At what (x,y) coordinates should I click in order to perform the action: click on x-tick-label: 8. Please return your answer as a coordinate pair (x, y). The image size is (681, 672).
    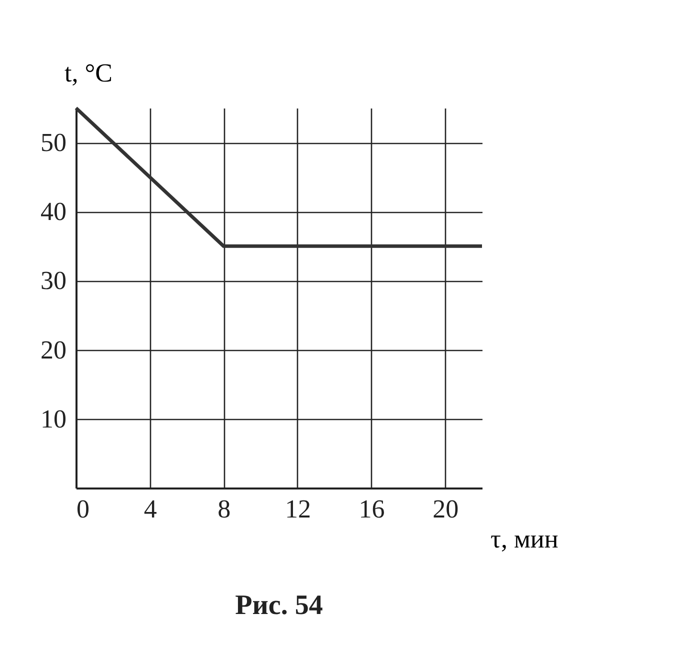
    Looking at the image, I should click on (224, 509).